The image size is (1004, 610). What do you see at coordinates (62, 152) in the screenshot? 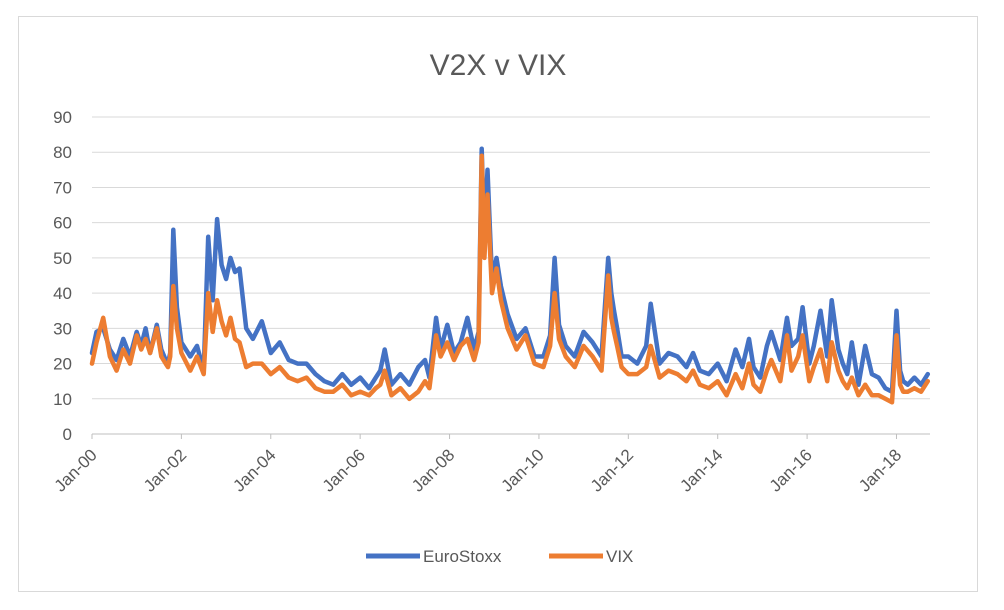
I see `y-tick-label: 80` at bounding box center [62, 152].